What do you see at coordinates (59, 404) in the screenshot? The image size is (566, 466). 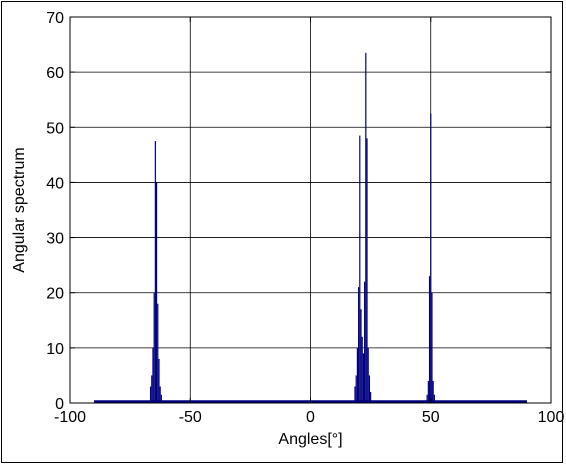 I see `y-tick-label: 0` at bounding box center [59, 404].